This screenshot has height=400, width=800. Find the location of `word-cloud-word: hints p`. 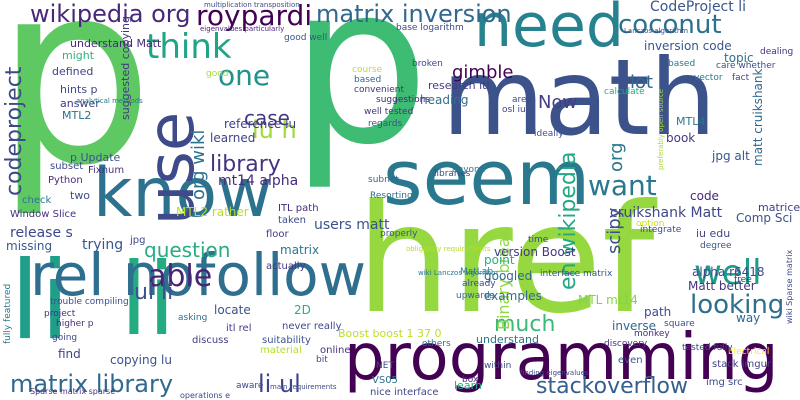

word-cloud-word: hints p is located at coordinates (79, 89).